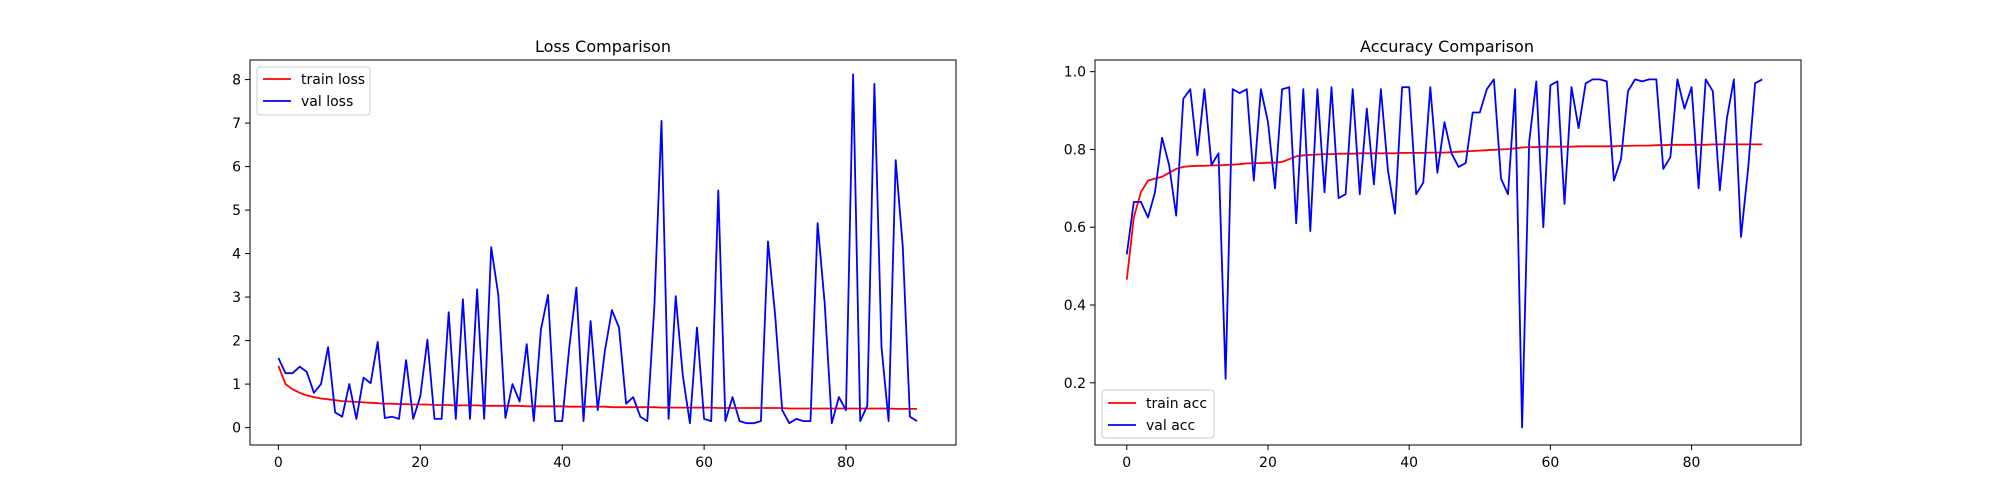  What do you see at coordinates (236, 81) in the screenshot?
I see `y-tick-label: 8` at bounding box center [236, 81].